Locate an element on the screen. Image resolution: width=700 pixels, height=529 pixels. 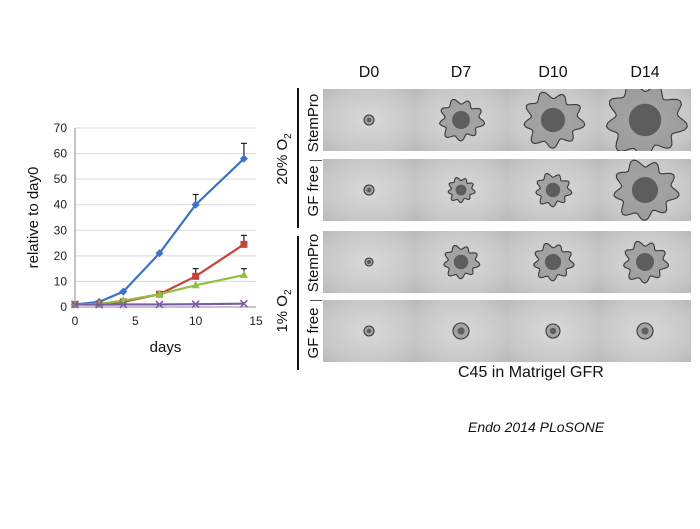
x-tick-label: 10 is located at coordinates (196, 321).